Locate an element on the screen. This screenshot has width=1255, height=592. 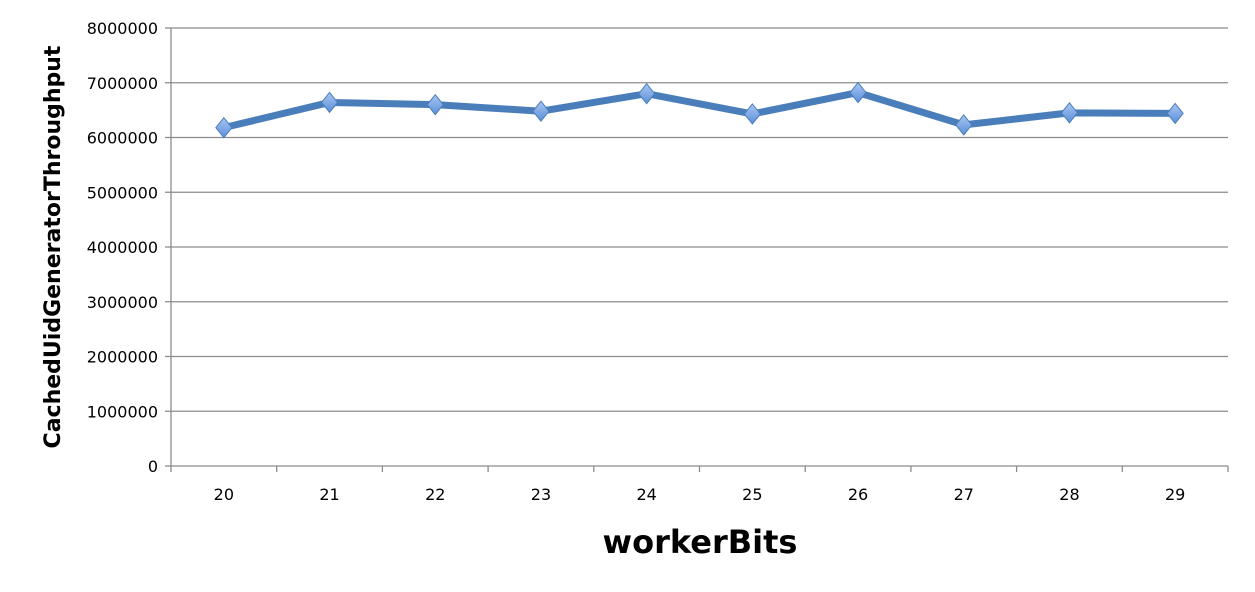
x-tick-label: 22 is located at coordinates (435, 494).